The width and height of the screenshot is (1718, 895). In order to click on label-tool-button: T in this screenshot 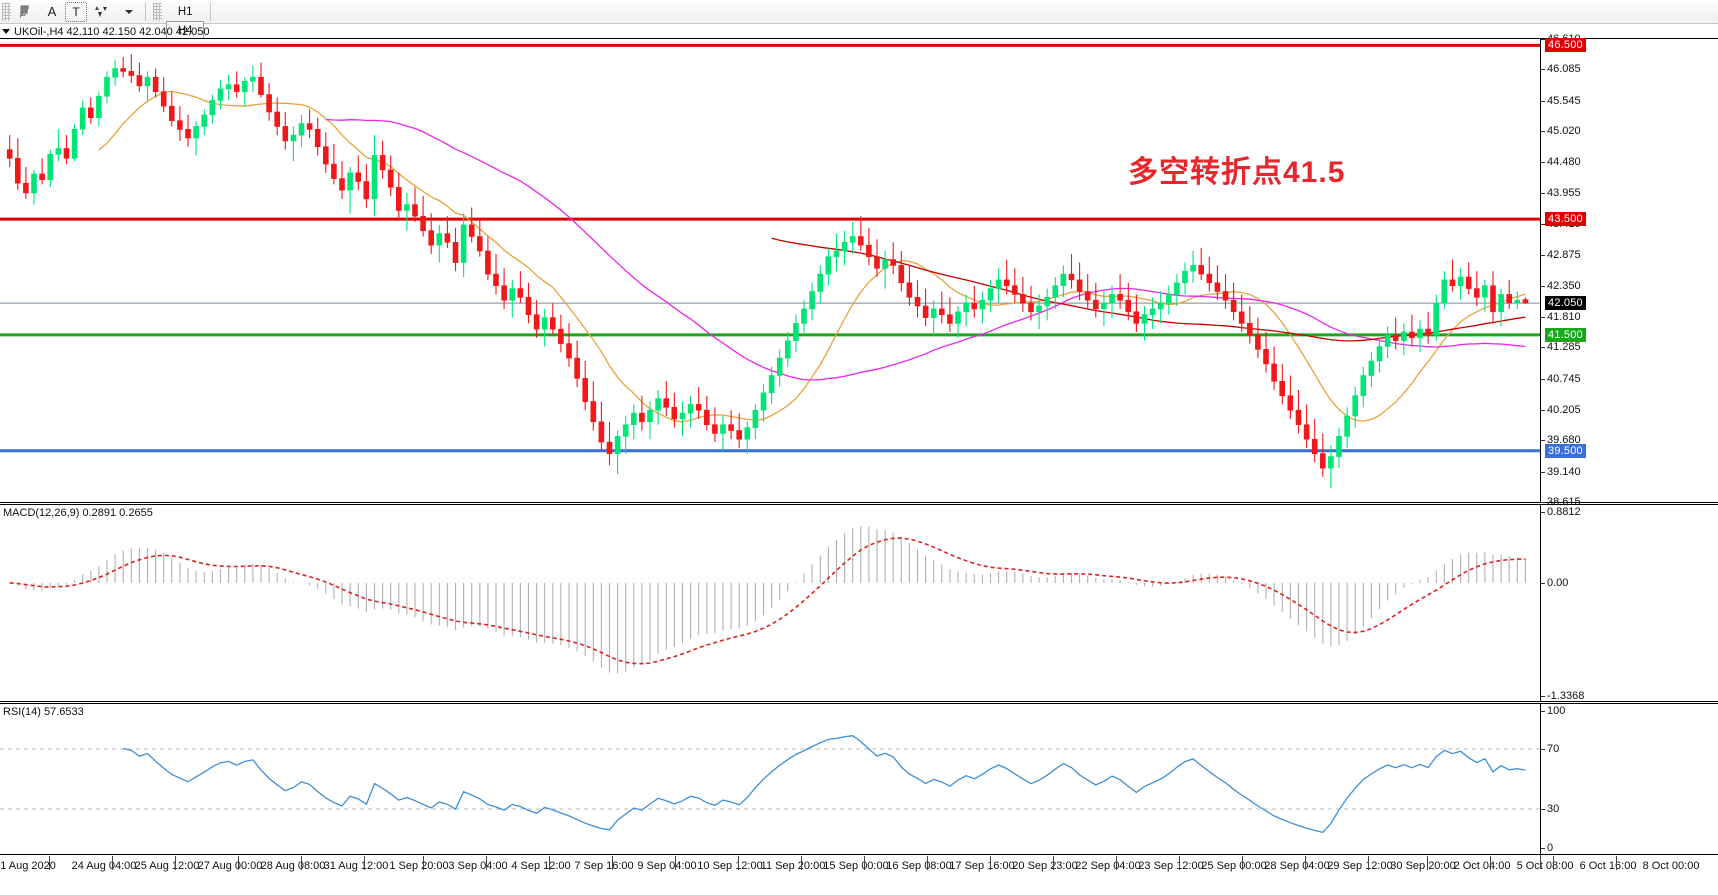, I will do `click(76, 11)`.